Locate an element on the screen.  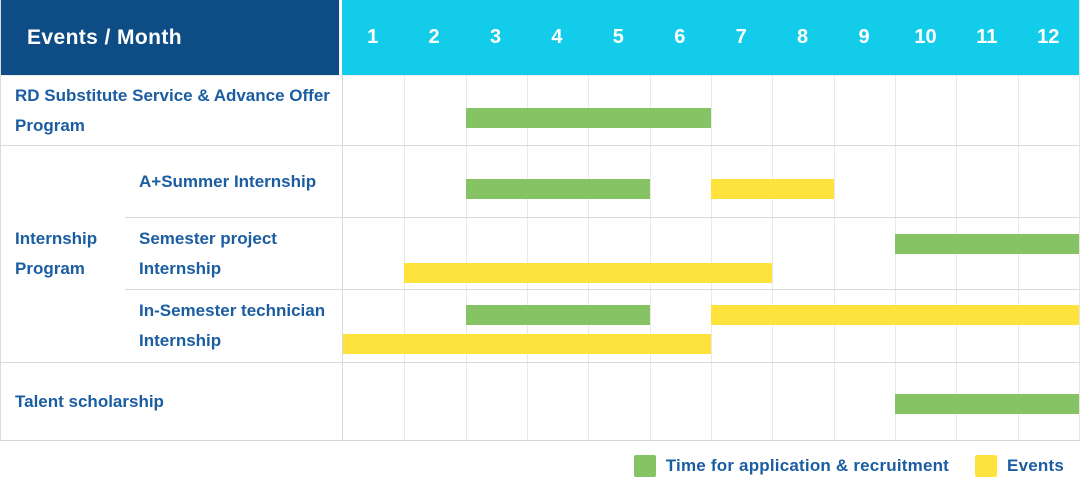
row-label-semester-project-internship: Semester project Internship is located at coordinates (233, 253).